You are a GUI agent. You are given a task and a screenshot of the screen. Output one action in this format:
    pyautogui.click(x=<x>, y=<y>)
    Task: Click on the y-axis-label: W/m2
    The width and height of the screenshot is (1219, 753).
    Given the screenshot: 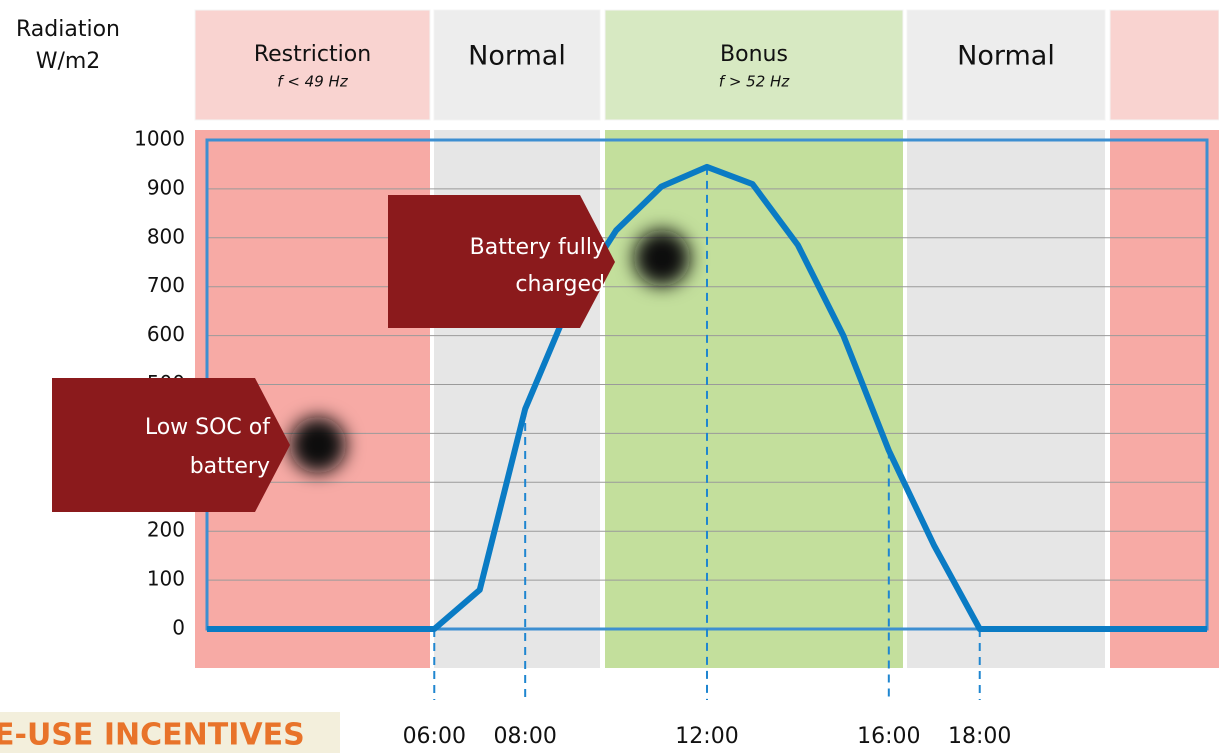 What is the action you would take?
    pyautogui.click(x=68, y=61)
    